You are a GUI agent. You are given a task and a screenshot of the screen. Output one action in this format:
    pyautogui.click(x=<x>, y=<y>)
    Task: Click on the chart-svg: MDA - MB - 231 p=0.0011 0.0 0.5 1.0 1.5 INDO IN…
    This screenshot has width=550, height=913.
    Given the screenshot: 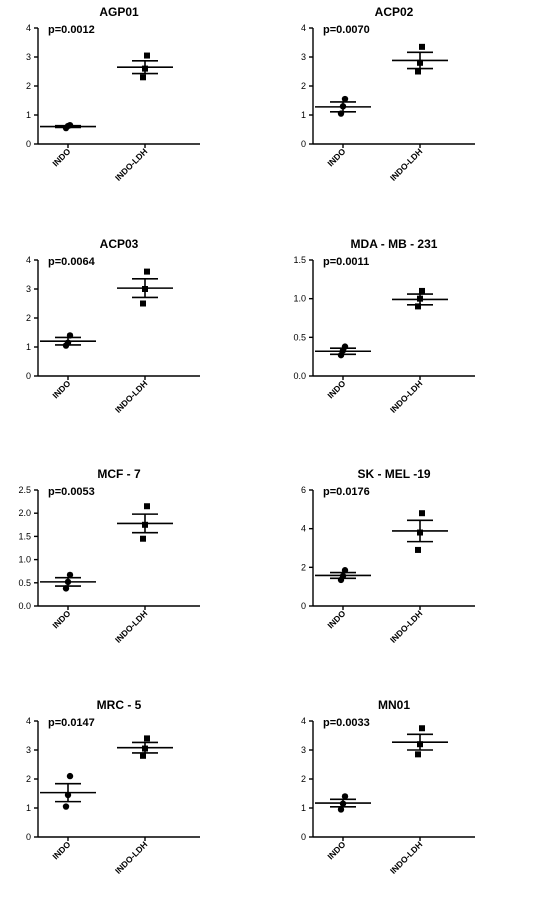 What is the action you would take?
    pyautogui.click(x=384, y=326)
    